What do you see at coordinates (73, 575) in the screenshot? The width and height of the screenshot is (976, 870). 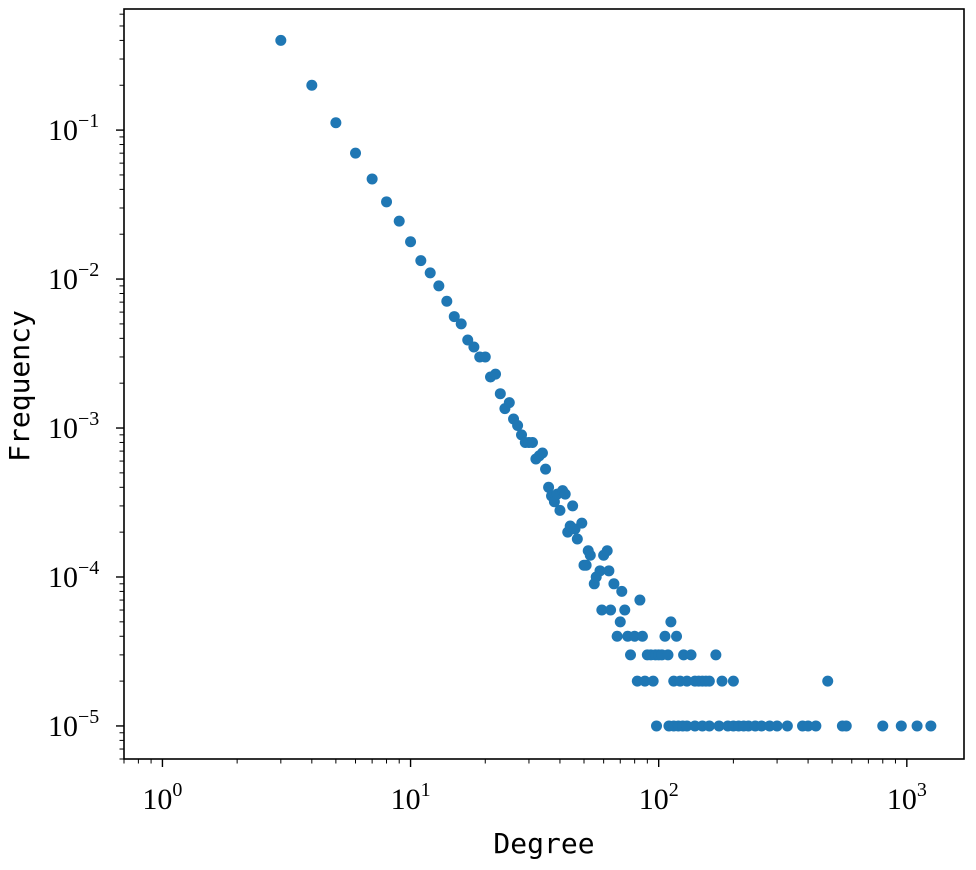 I see `y-tick-label: 10⁻⁴` at bounding box center [73, 575].